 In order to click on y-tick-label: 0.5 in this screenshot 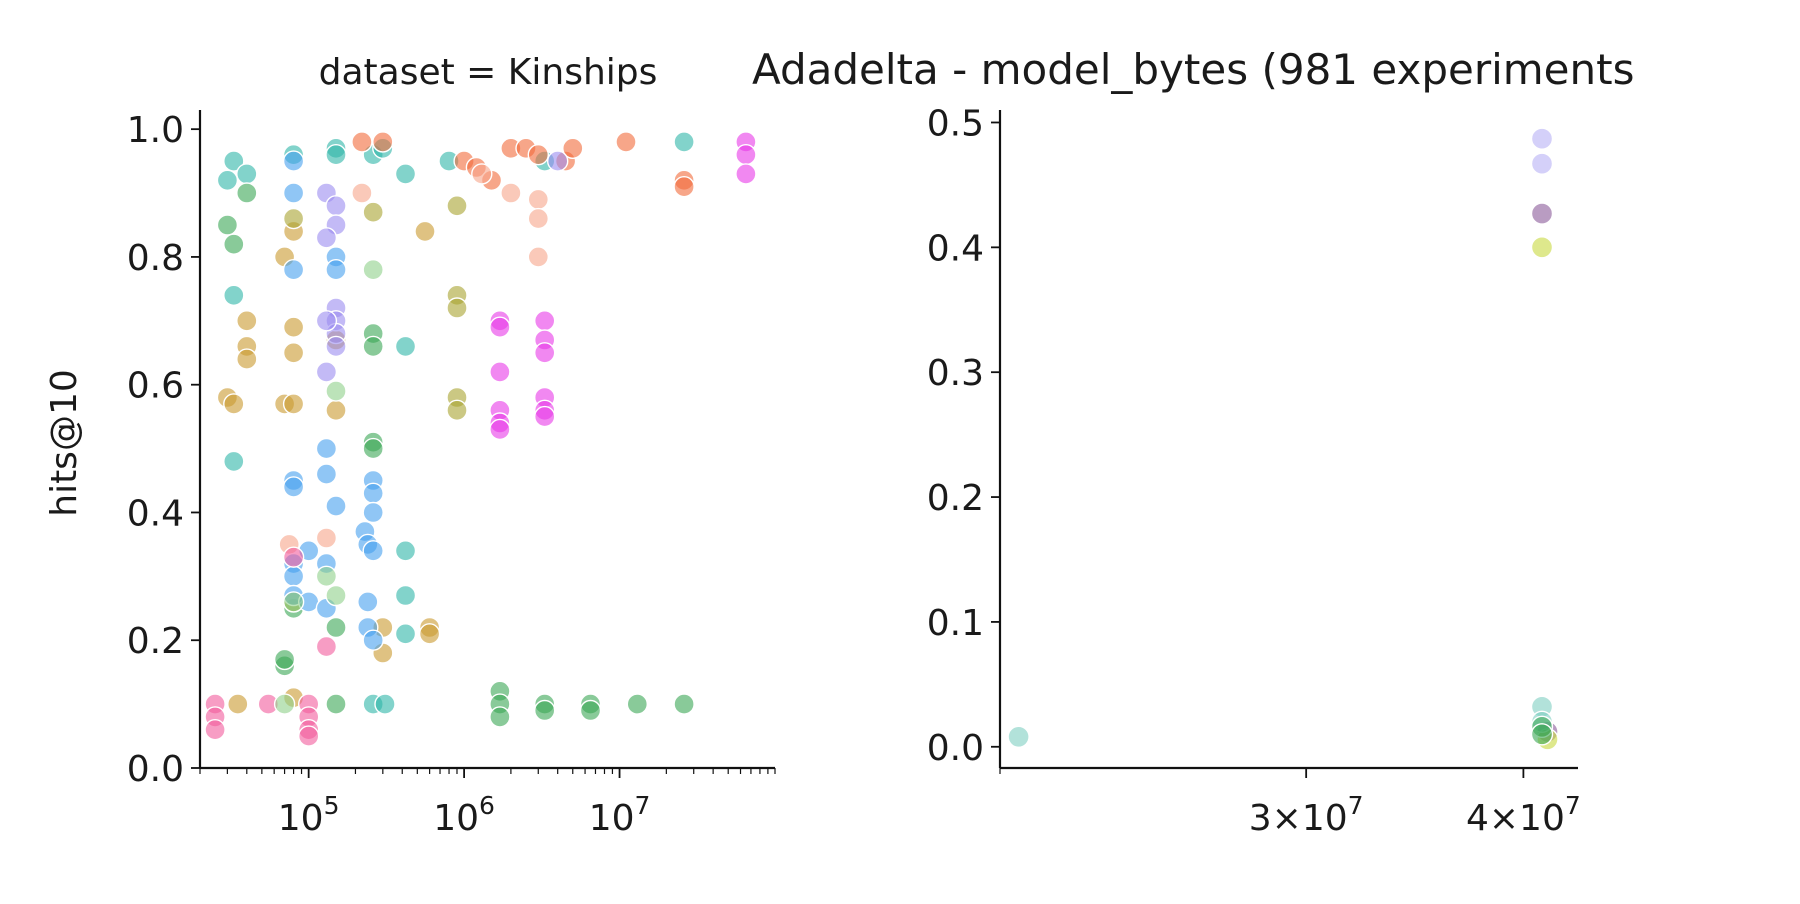, I will do `click(955, 123)`.